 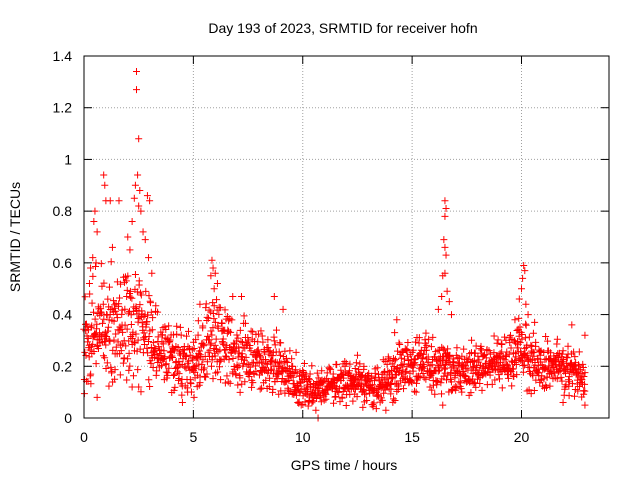 I want to click on y-tick-label: 0.8, so click(x=63, y=211).